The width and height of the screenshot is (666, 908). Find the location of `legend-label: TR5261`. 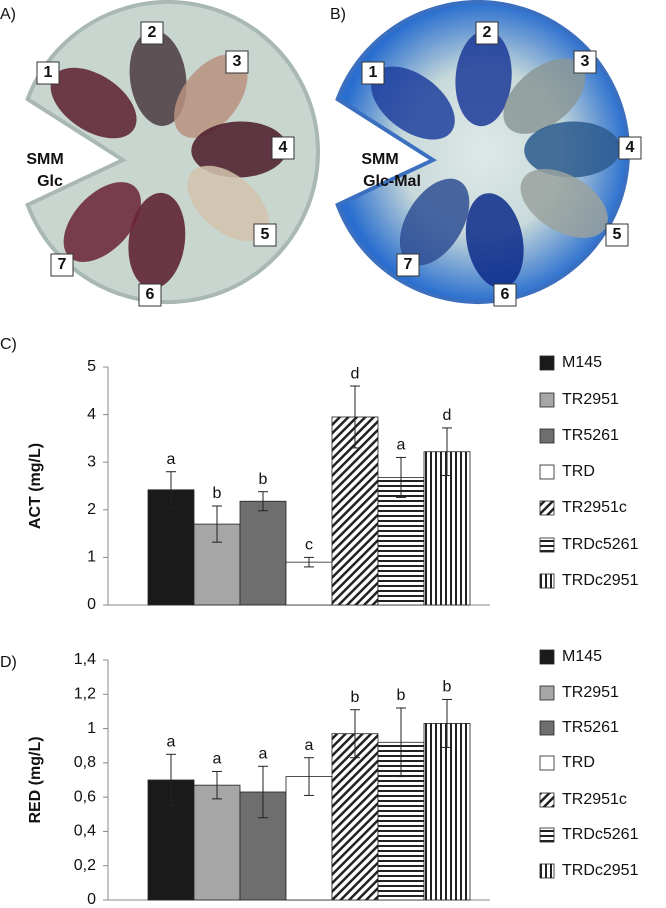

legend-label: TR5261 is located at coordinates (590, 435).